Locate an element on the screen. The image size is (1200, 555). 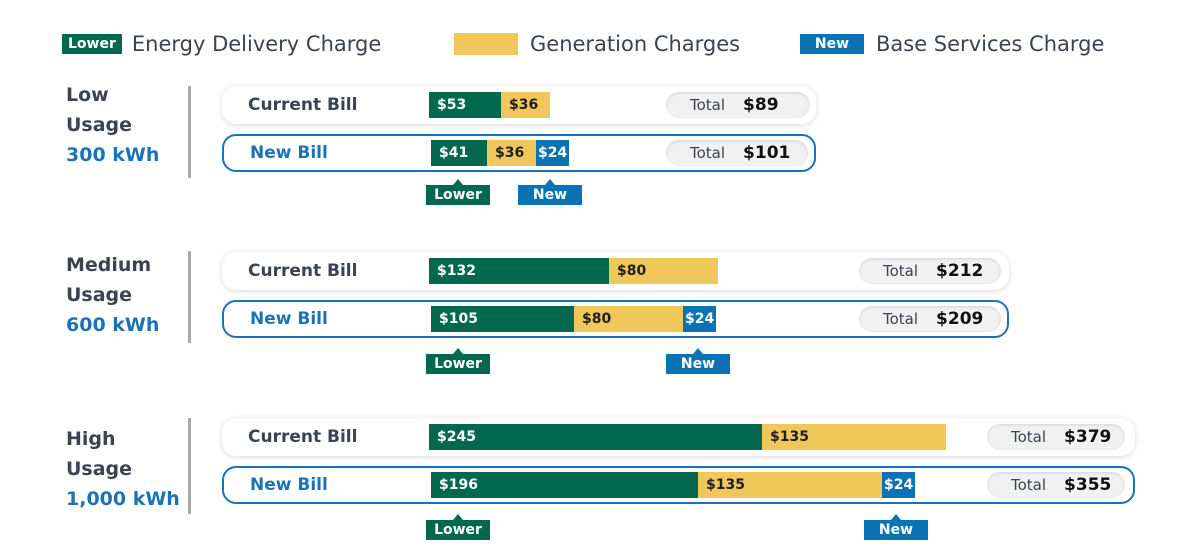
stacked-bar: $196 $135 $24 is located at coordinates (673, 485).